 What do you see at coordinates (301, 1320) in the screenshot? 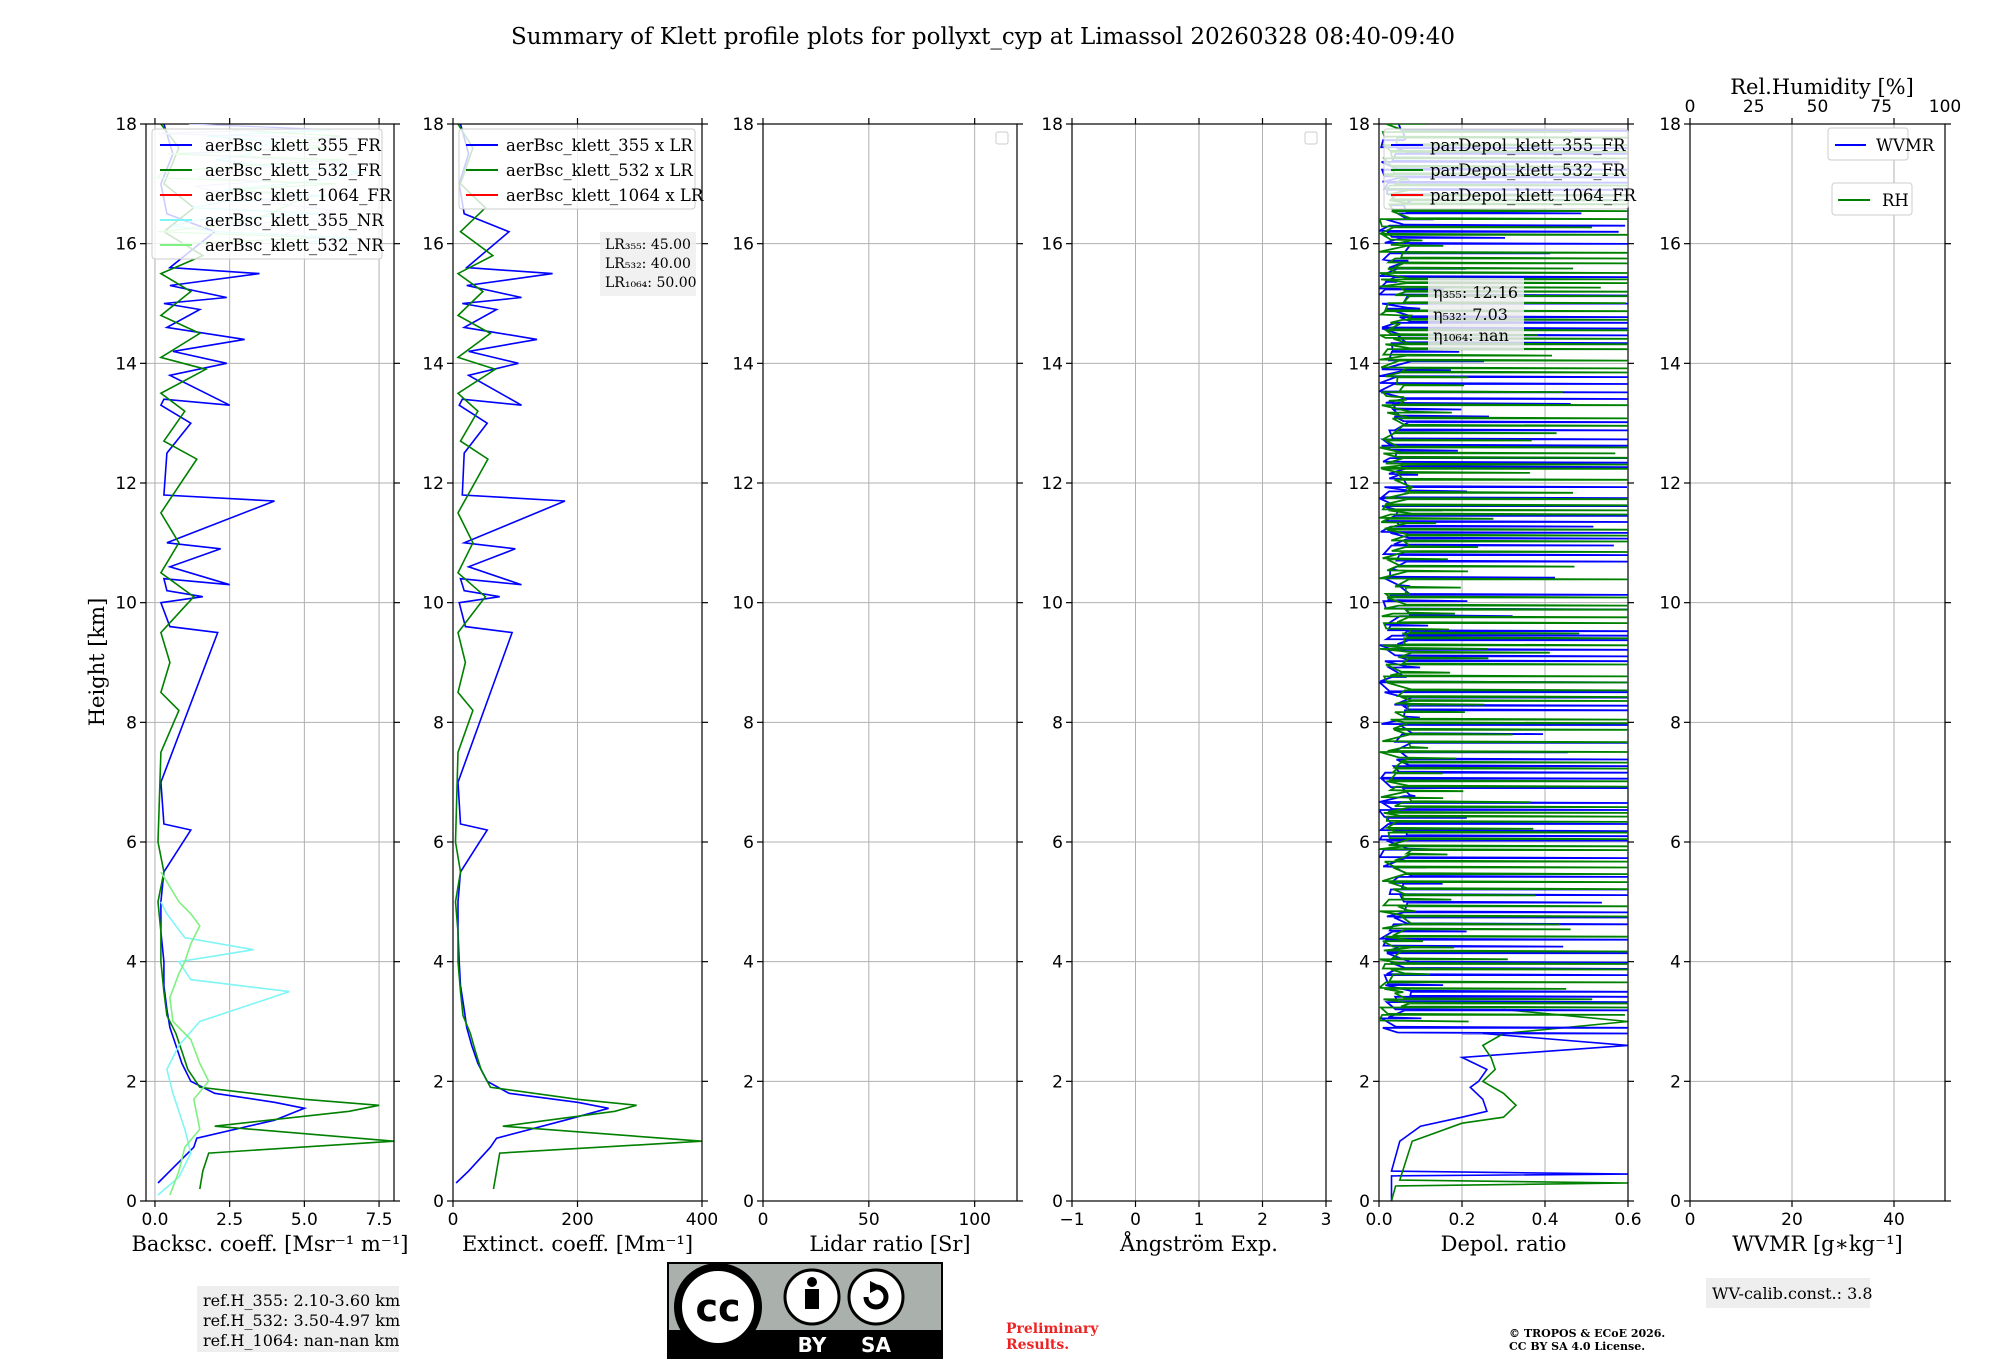
I see `ref-height-532: ref.H_532: 3.50-4.97 km` at bounding box center [301, 1320].